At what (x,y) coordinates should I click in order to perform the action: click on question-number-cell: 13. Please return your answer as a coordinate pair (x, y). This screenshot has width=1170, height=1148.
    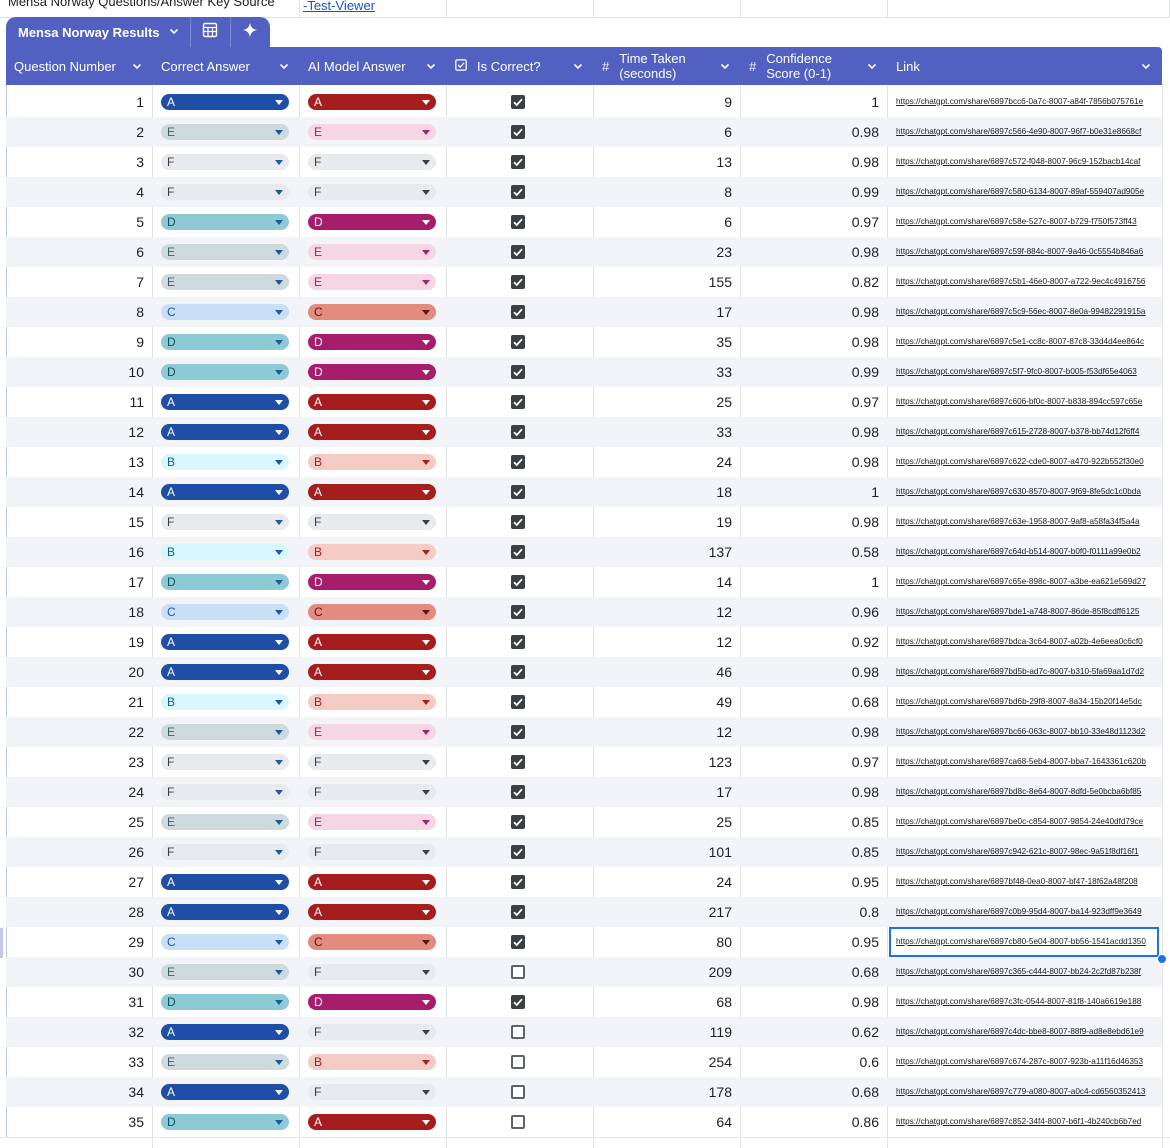
    Looking at the image, I should click on (136, 462).